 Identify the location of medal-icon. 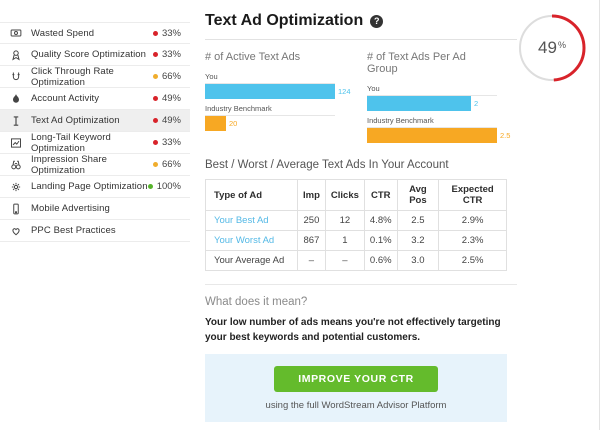
(18, 55).